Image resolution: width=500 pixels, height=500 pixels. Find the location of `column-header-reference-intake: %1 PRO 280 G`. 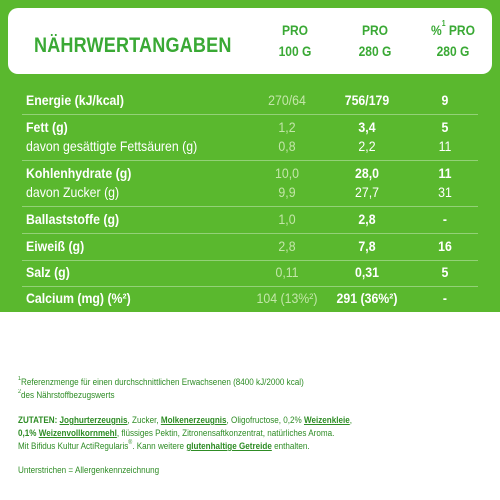

column-header-reference-intake: %1 PRO 280 G is located at coordinates (453, 39).